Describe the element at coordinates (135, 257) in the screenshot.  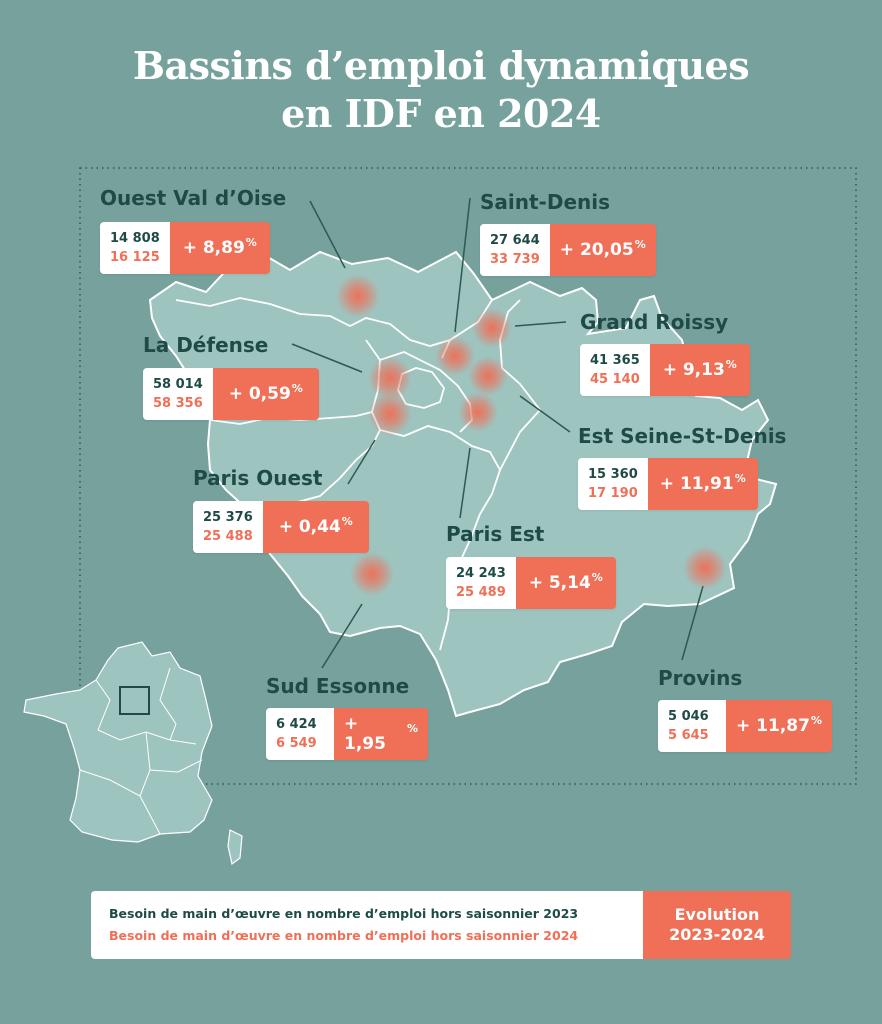
I see `value-2024: 16 125` at that location.